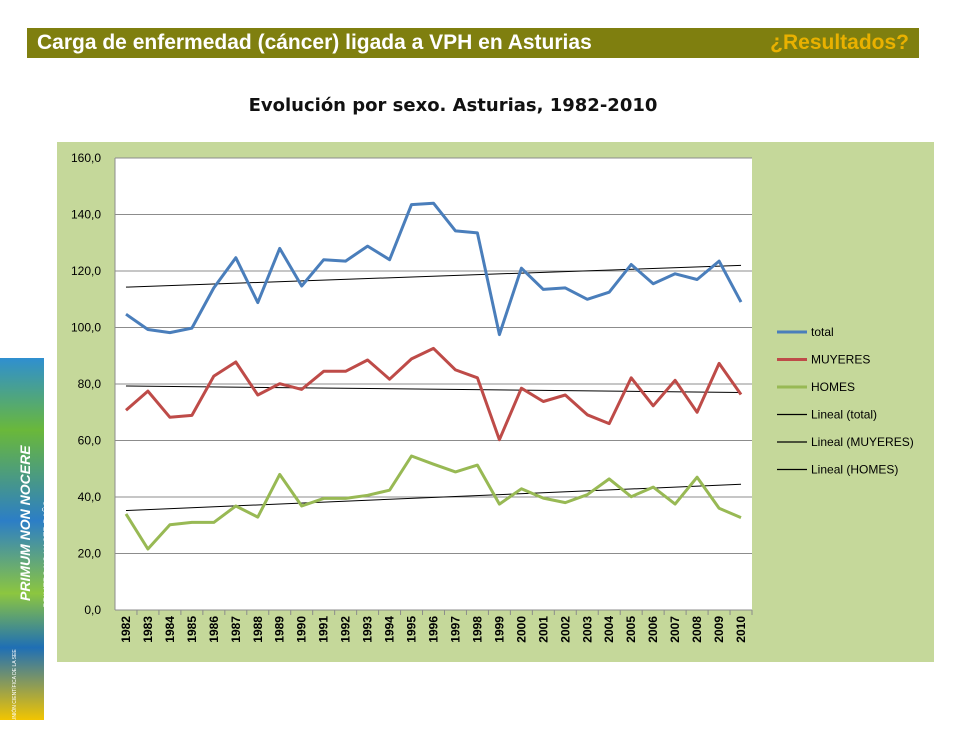  Describe the element at coordinates (719, 629) in the screenshot. I see `x-tick-label: 2009` at that location.